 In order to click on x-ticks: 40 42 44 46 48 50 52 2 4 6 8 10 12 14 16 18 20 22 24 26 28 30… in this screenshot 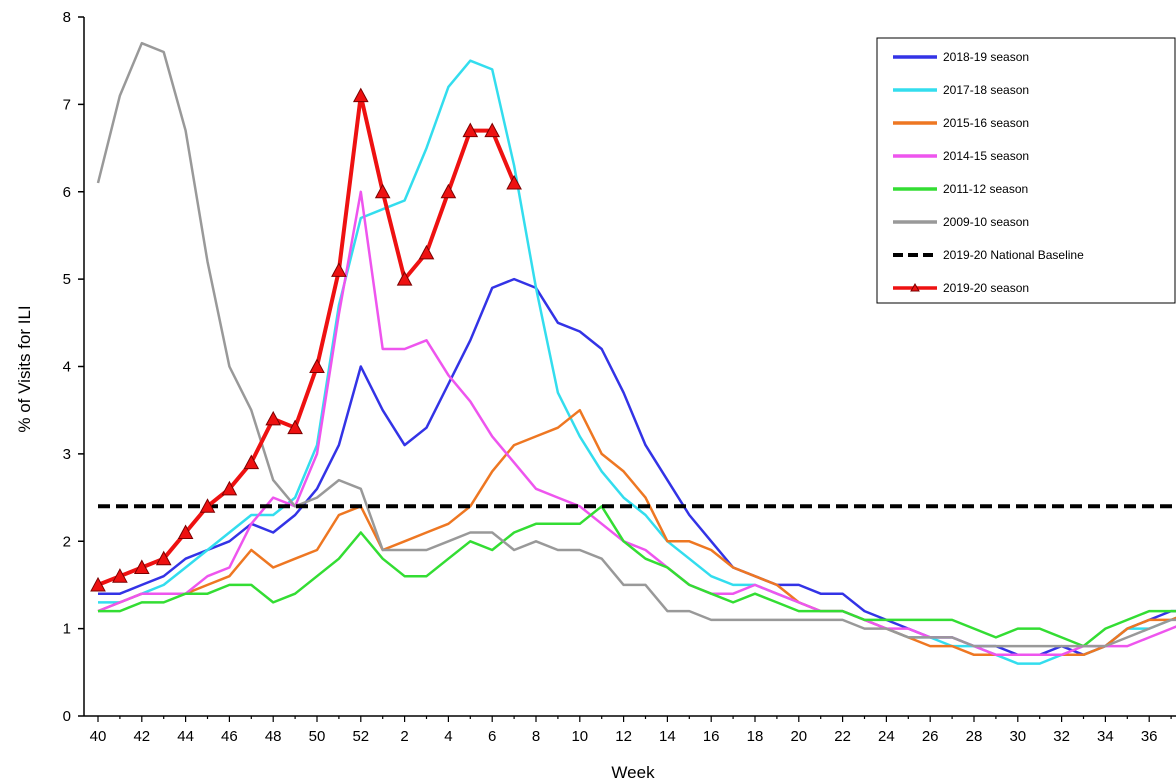, I will do `click(631, 730)`.